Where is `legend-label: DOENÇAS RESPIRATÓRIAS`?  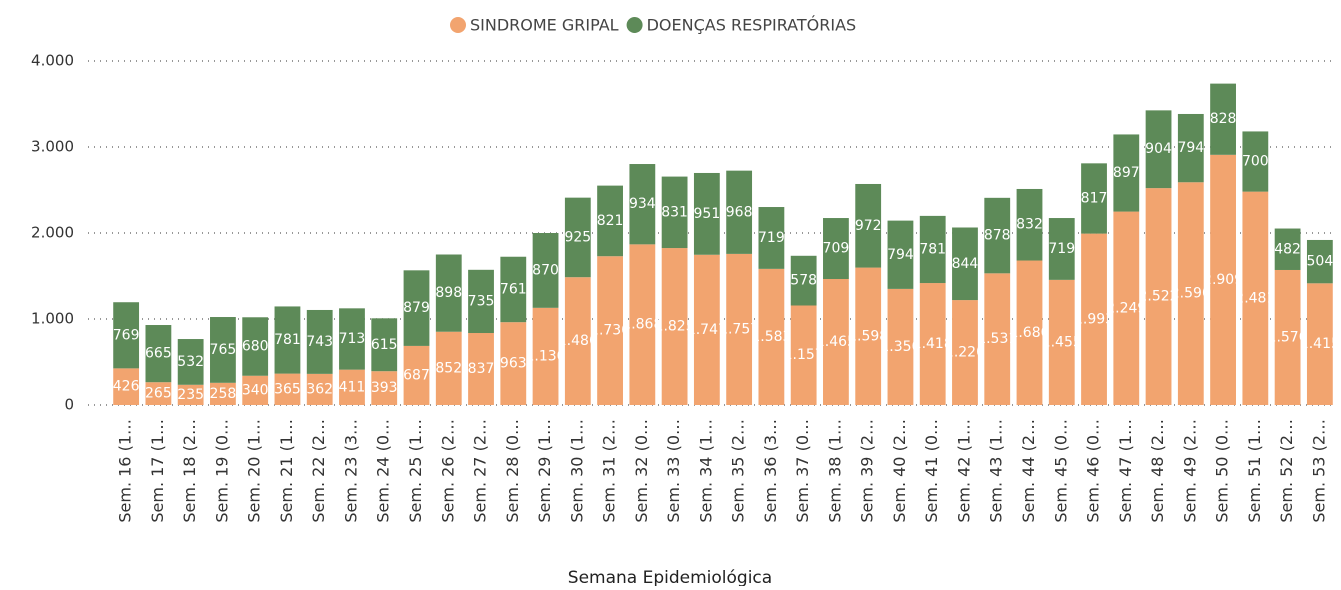 legend-label: DOENÇAS RESPIRATÓRIAS is located at coordinates (752, 25).